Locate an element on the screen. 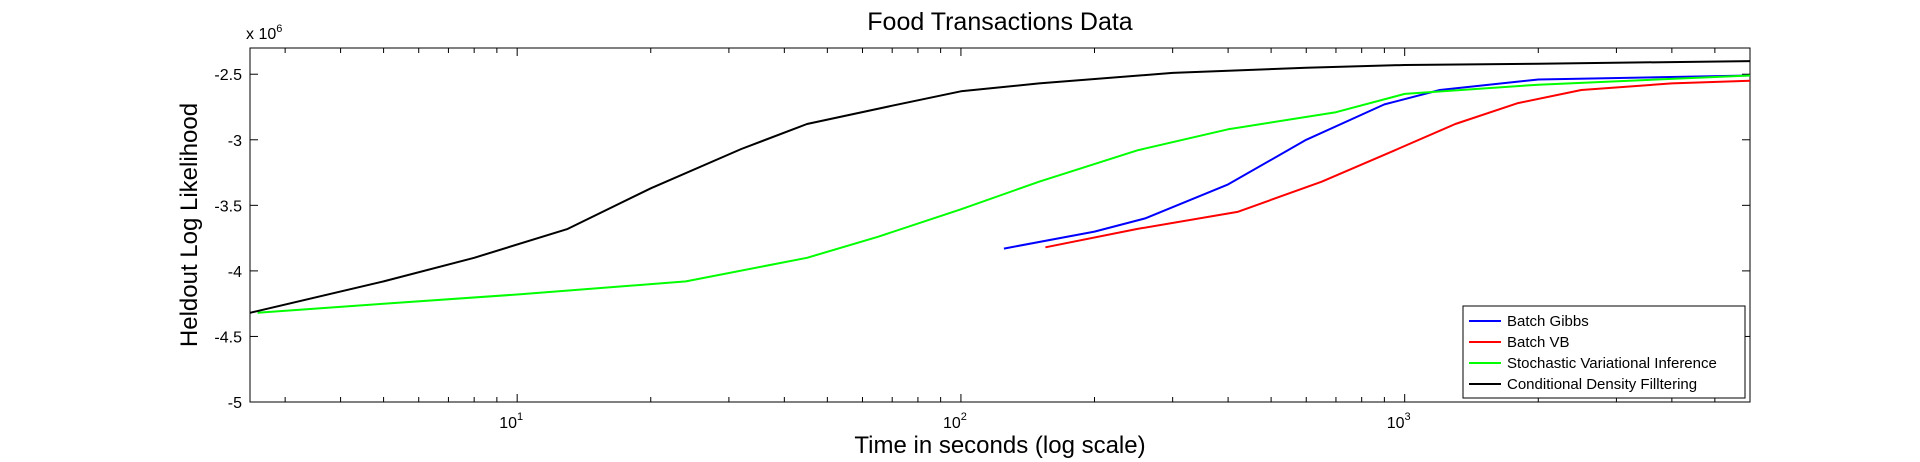  x-tick-label-exponent: 1 is located at coordinates (520, 417).